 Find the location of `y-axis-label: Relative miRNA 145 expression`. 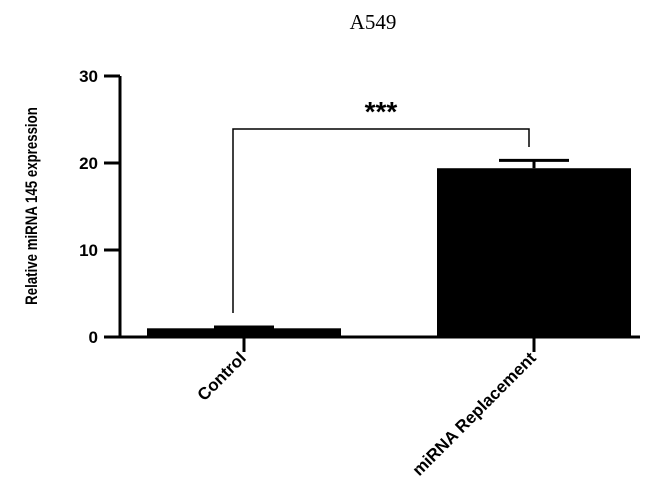

y-axis-label: Relative miRNA 145 expression is located at coordinates (32, 206).